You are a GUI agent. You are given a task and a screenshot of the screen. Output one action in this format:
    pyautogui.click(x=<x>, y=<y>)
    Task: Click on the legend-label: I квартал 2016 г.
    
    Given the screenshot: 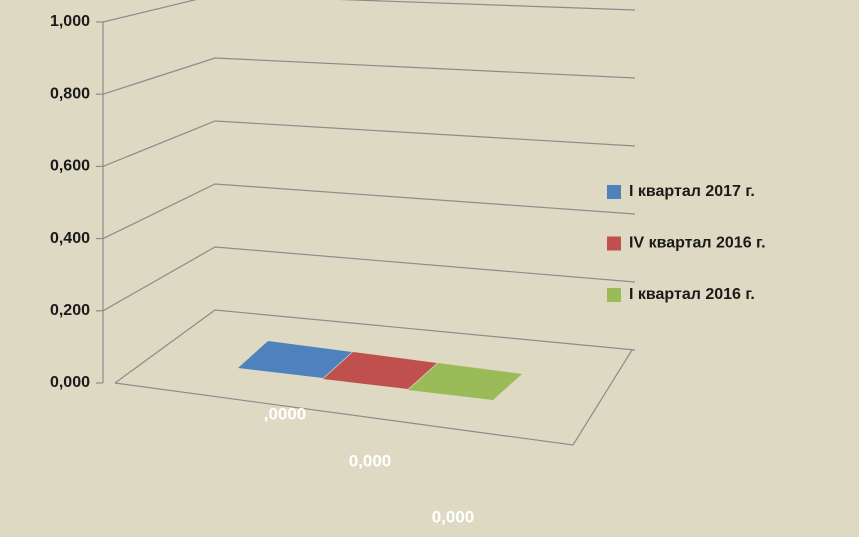 What is the action you would take?
    pyautogui.click(x=692, y=294)
    